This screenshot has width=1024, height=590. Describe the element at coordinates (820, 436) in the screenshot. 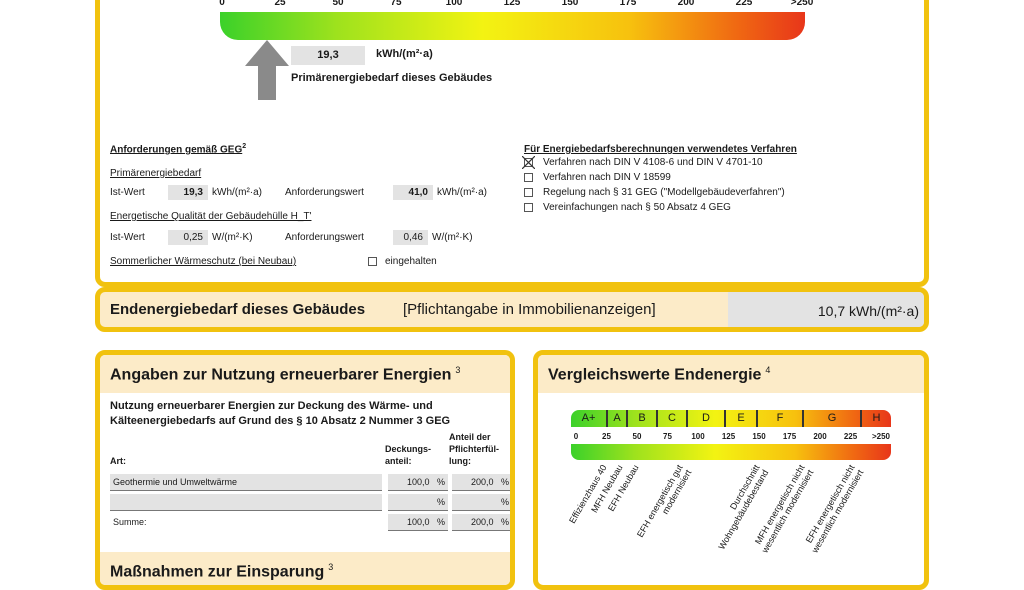

I see `tick-label: 200` at that location.